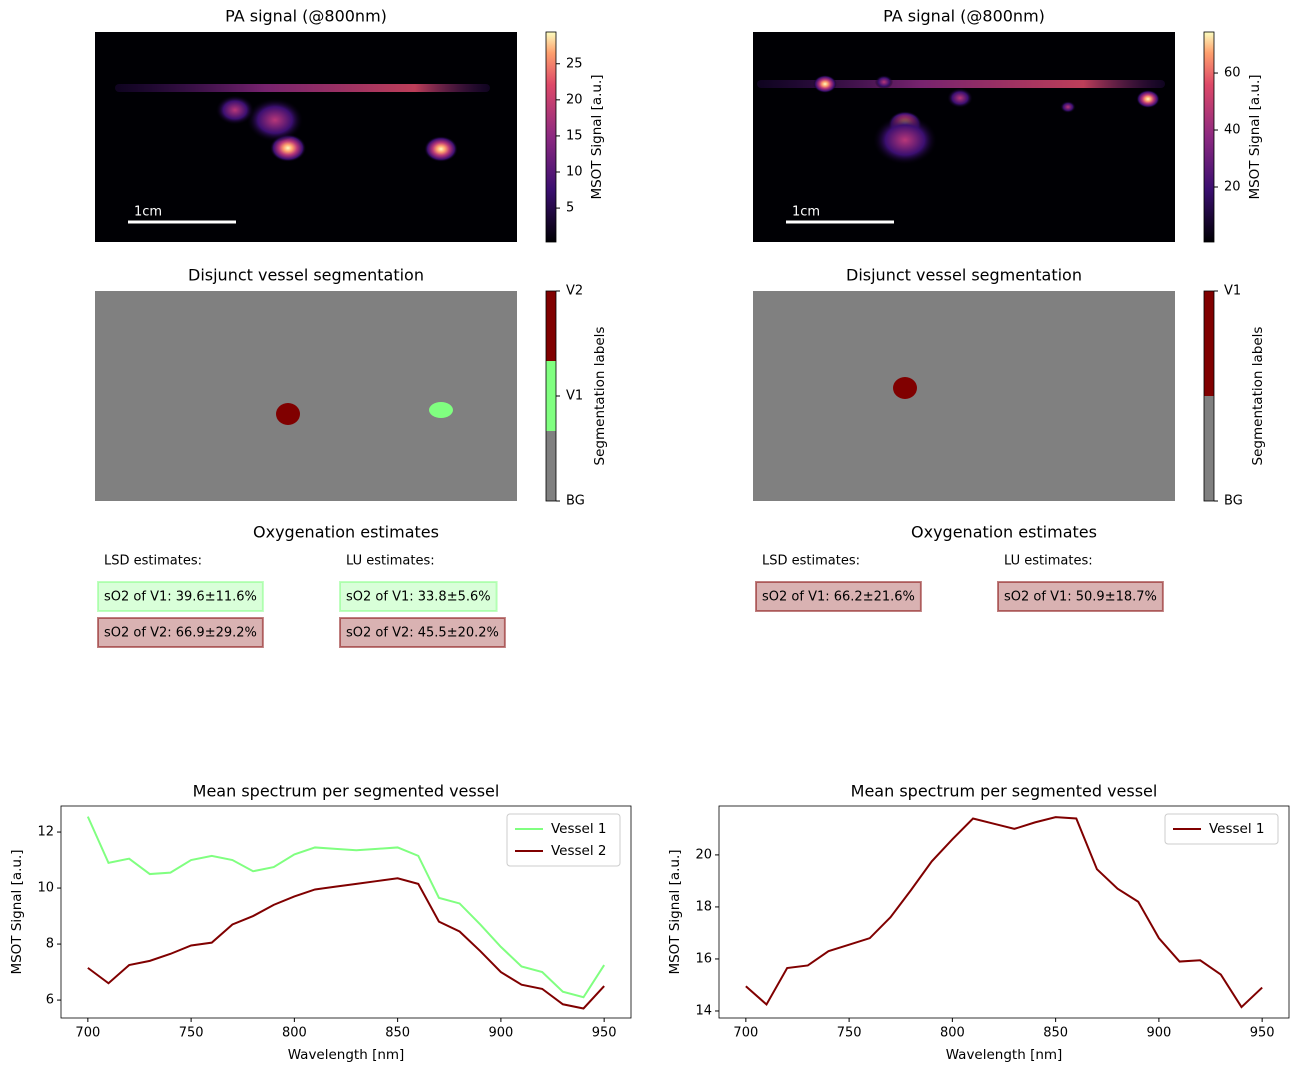 This screenshot has width=1294, height=1069. What do you see at coordinates (574, 291) in the screenshot?
I see `colorbar-tick-label: V2` at bounding box center [574, 291].